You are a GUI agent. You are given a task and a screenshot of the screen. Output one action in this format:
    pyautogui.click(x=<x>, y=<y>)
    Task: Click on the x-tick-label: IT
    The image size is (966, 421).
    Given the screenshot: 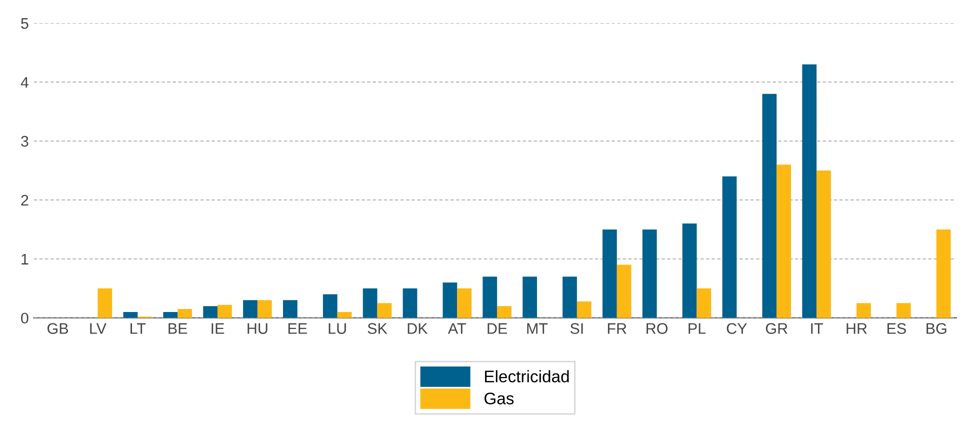 What is the action you would take?
    pyautogui.click(x=817, y=328)
    